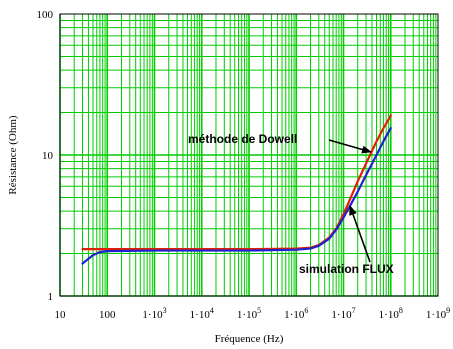  I want to click on y-tick-label: 1, so click(51, 297).